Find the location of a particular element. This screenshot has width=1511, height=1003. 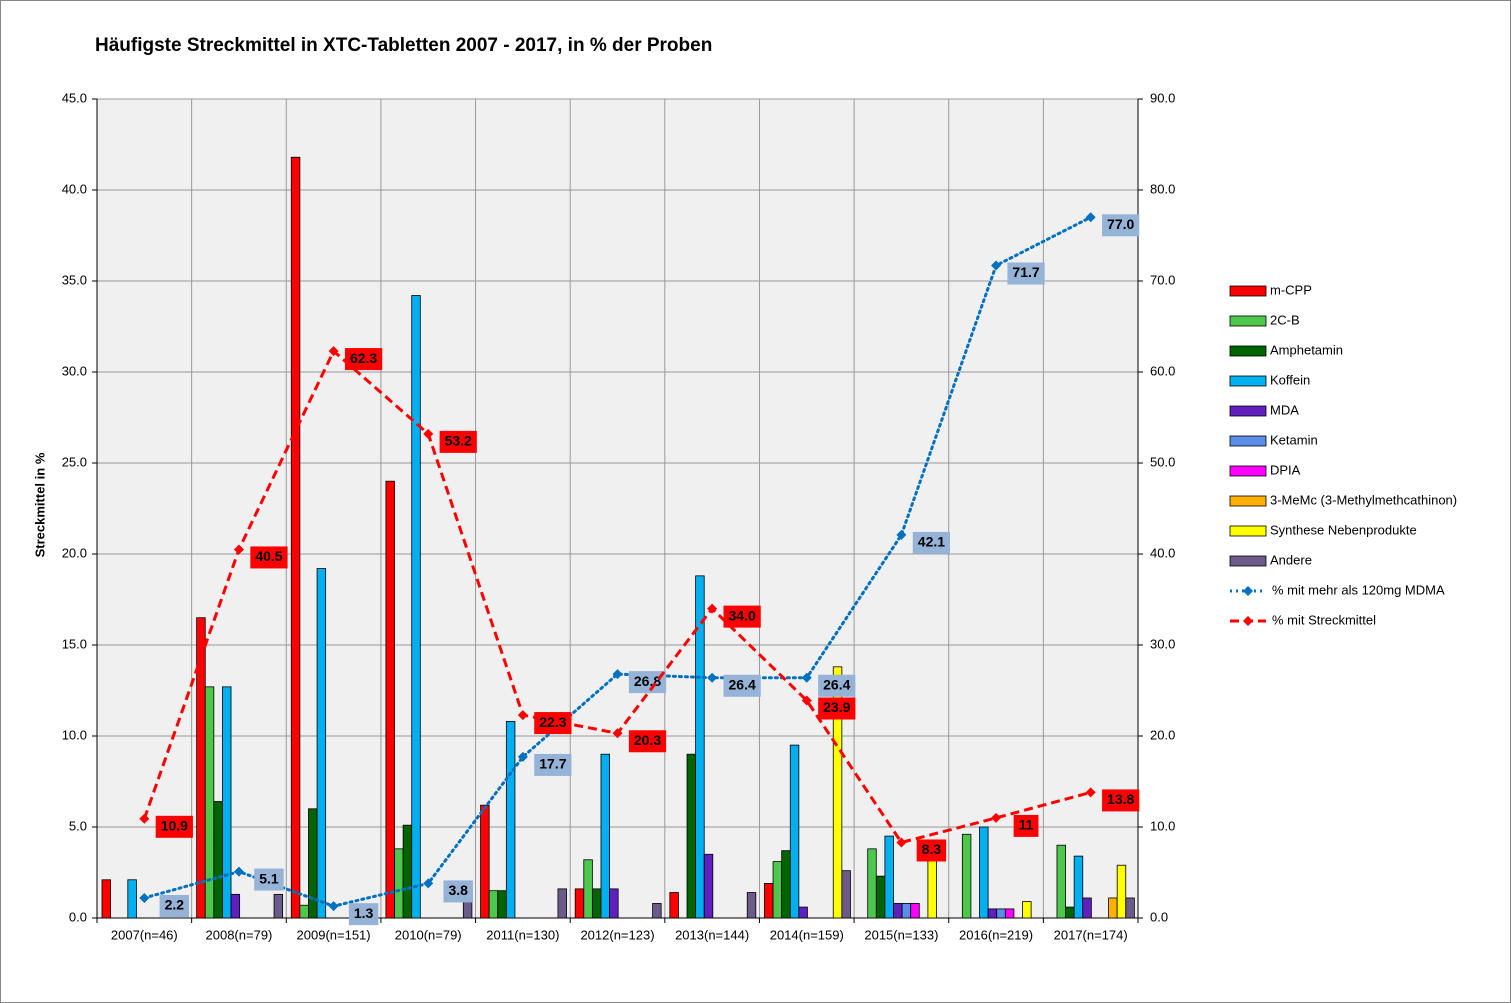

y2-tick-label: 40.0 is located at coordinates (1162, 552).